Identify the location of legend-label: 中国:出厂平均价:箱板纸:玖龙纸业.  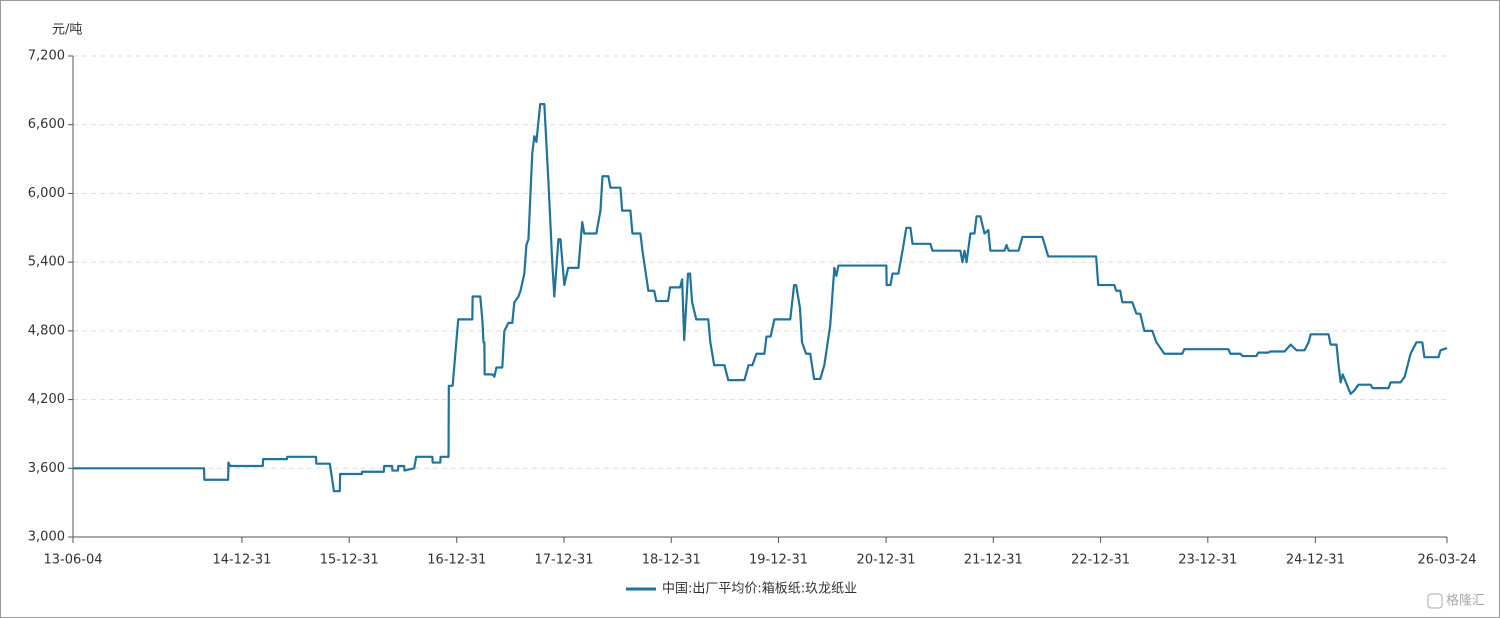
(759, 589).